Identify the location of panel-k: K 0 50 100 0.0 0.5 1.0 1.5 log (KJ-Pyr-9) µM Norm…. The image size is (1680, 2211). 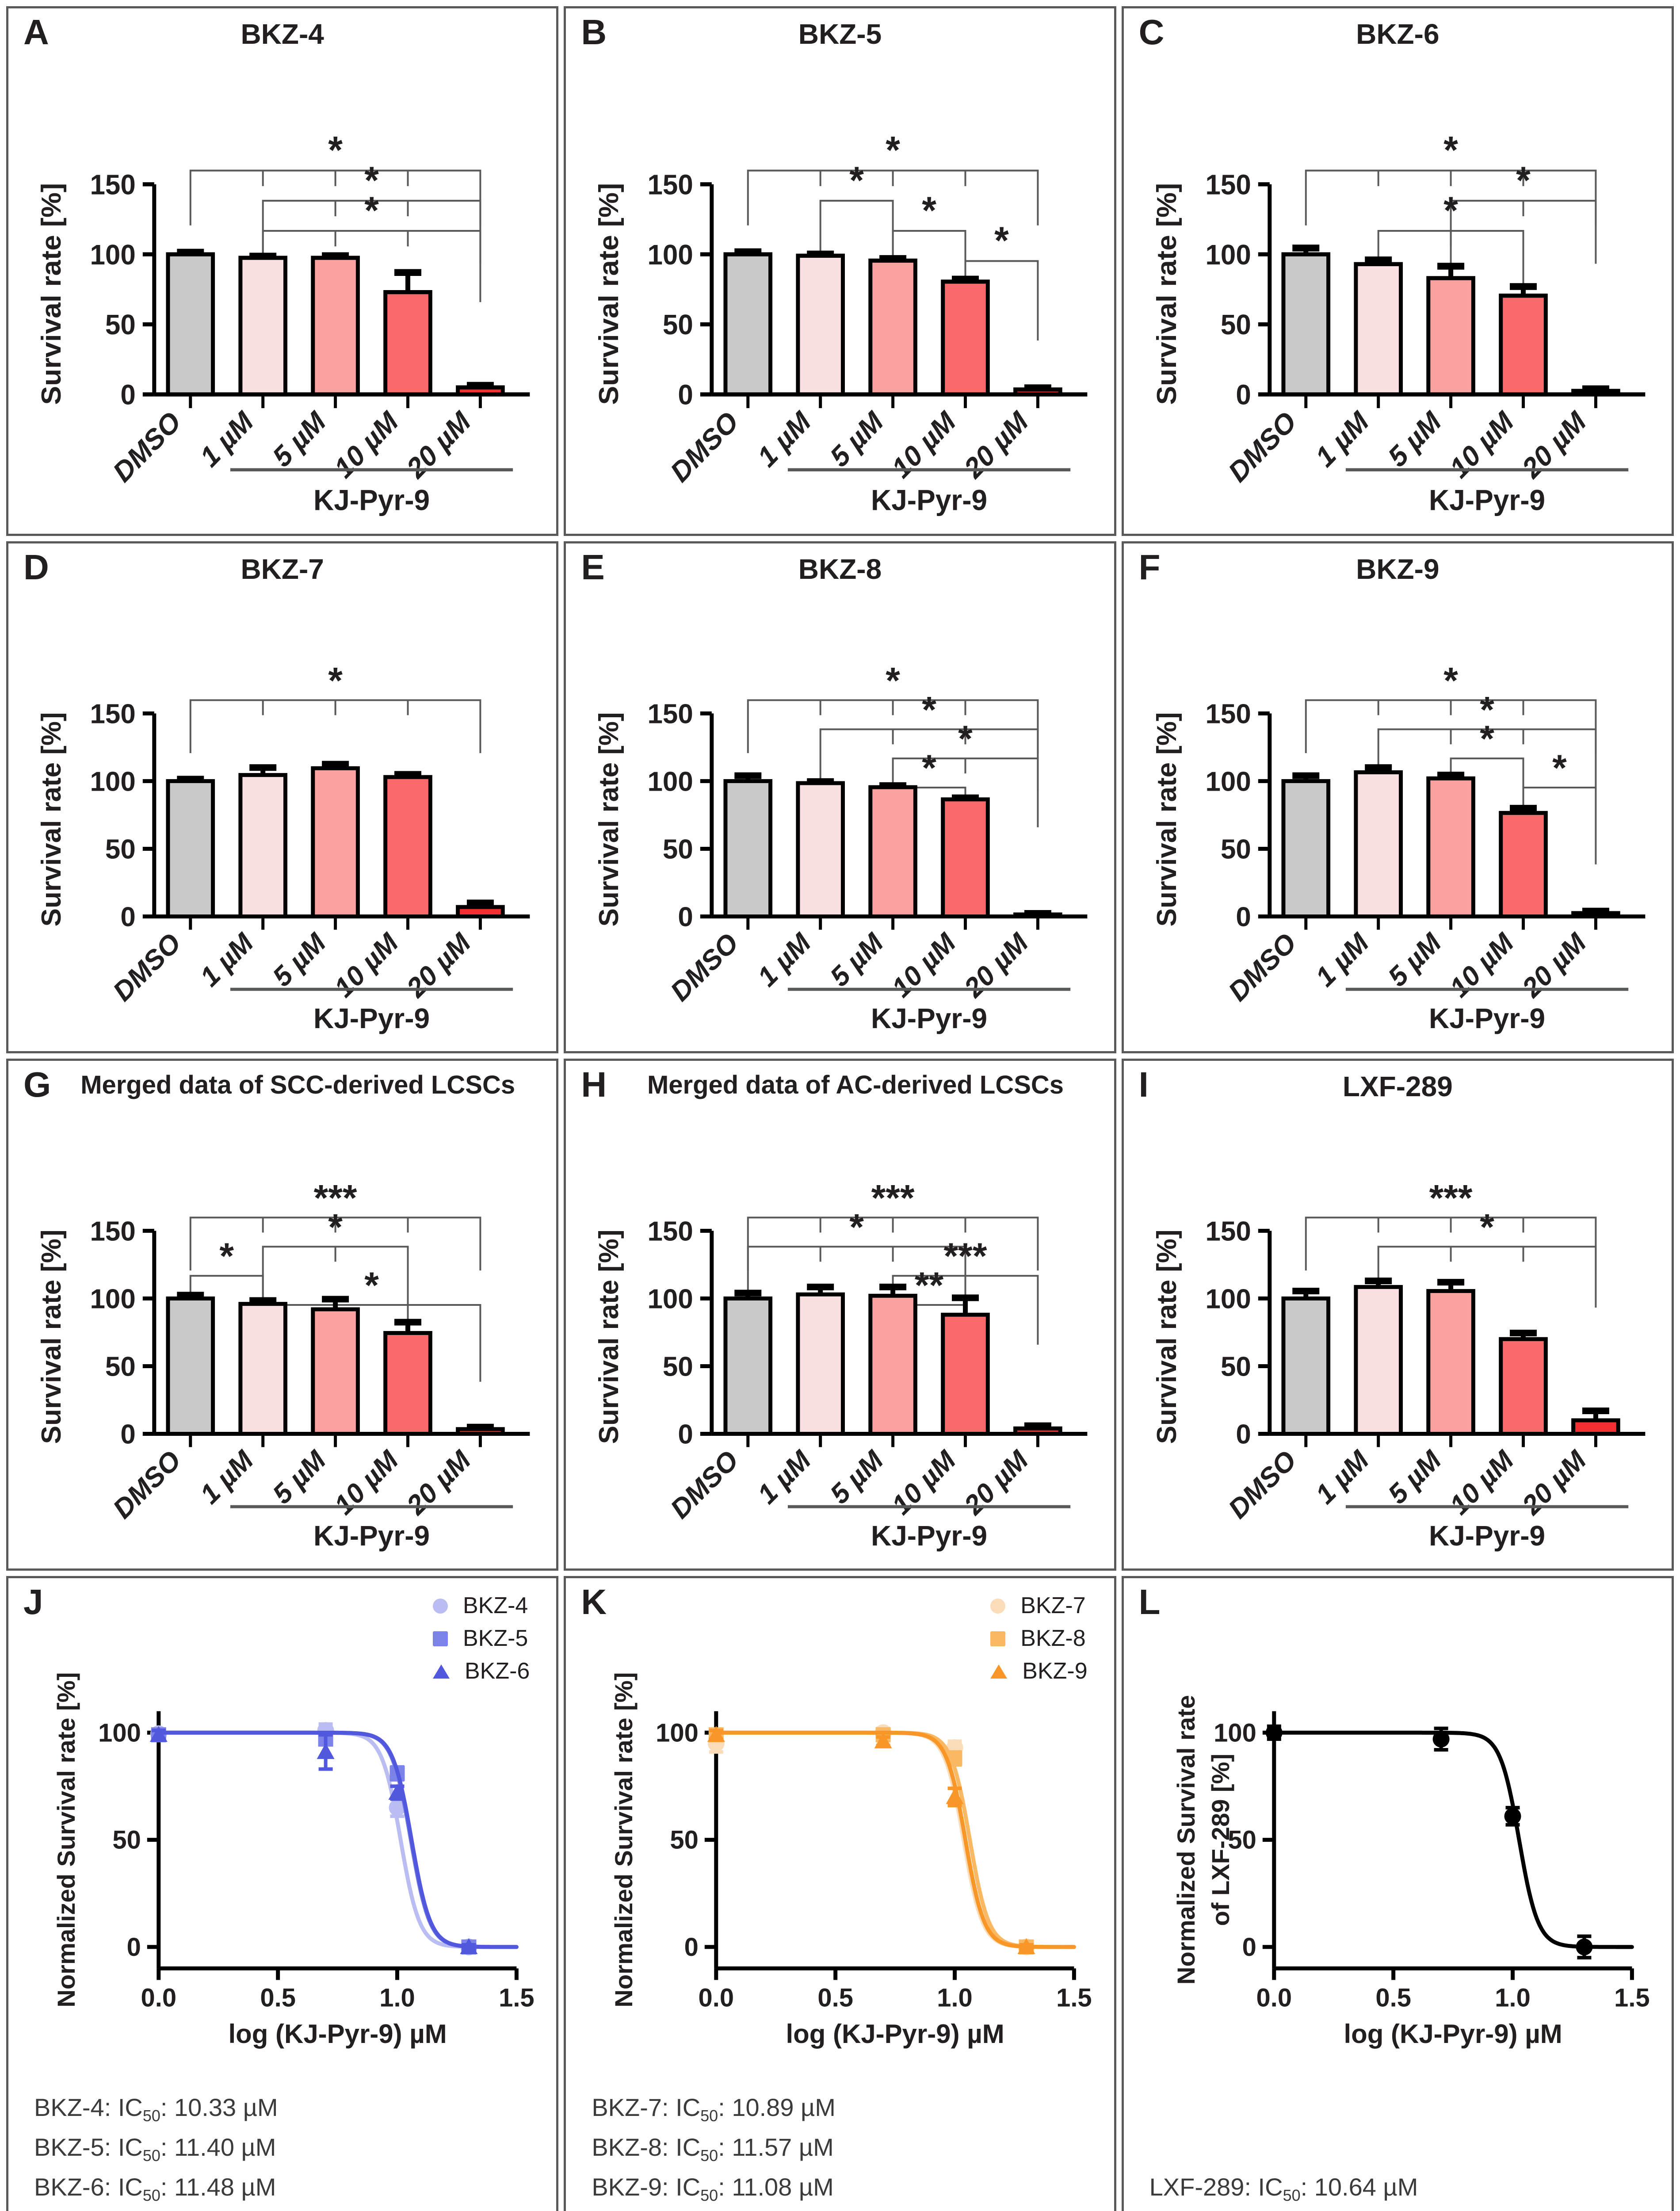
(840, 1893).